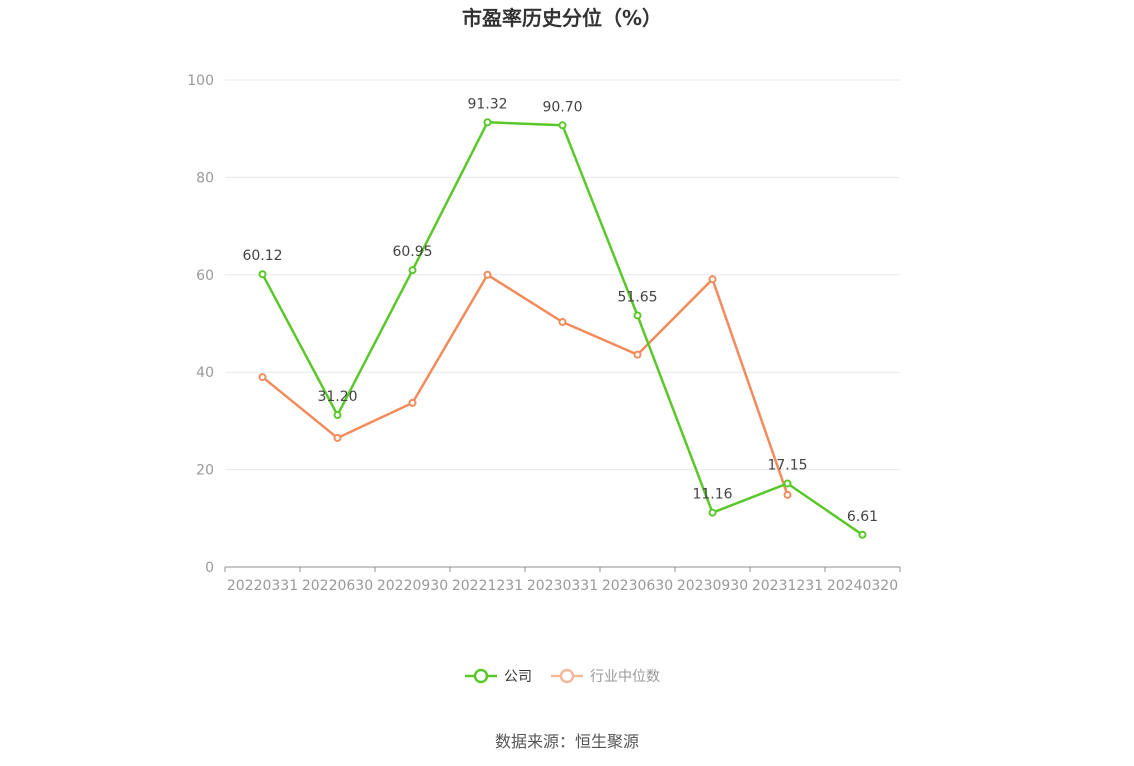  What do you see at coordinates (562, 18) in the screenshot?
I see `chart-title: 市盈率历史分位（%）` at bounding box center [562, 18].